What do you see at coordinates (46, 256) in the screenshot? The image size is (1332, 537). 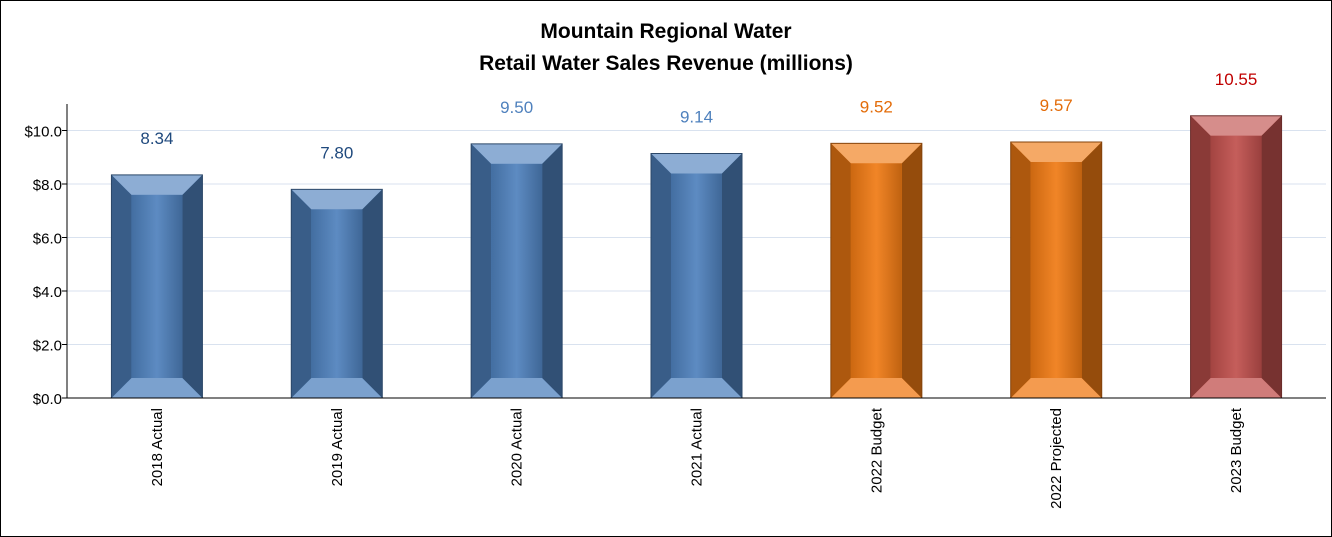 I see `y-axis: $0.0 $2.0 $4.0 $6.0 $8.0 $10.0` at bounding box center [46, 256].